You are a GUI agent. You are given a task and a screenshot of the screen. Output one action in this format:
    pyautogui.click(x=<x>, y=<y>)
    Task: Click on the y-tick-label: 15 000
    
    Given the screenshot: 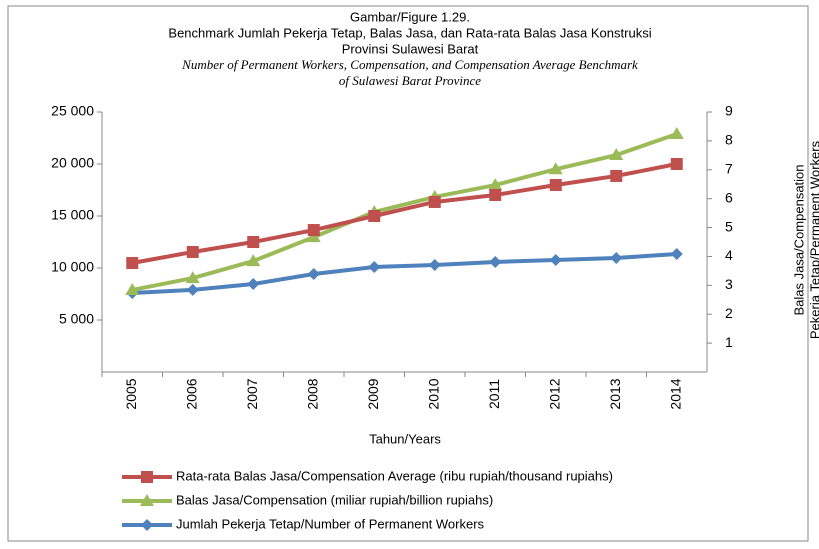 What is the action you would take?
    pyautogui.click(x=72, y=215)
    